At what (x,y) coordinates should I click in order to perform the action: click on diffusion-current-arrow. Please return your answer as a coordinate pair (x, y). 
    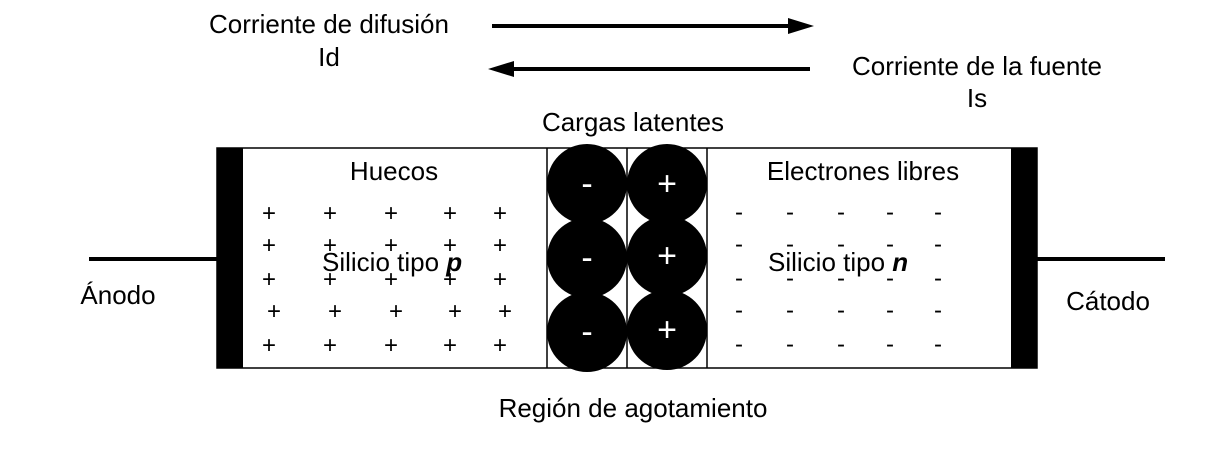
    Looking at the image, I should click on (653, 26).